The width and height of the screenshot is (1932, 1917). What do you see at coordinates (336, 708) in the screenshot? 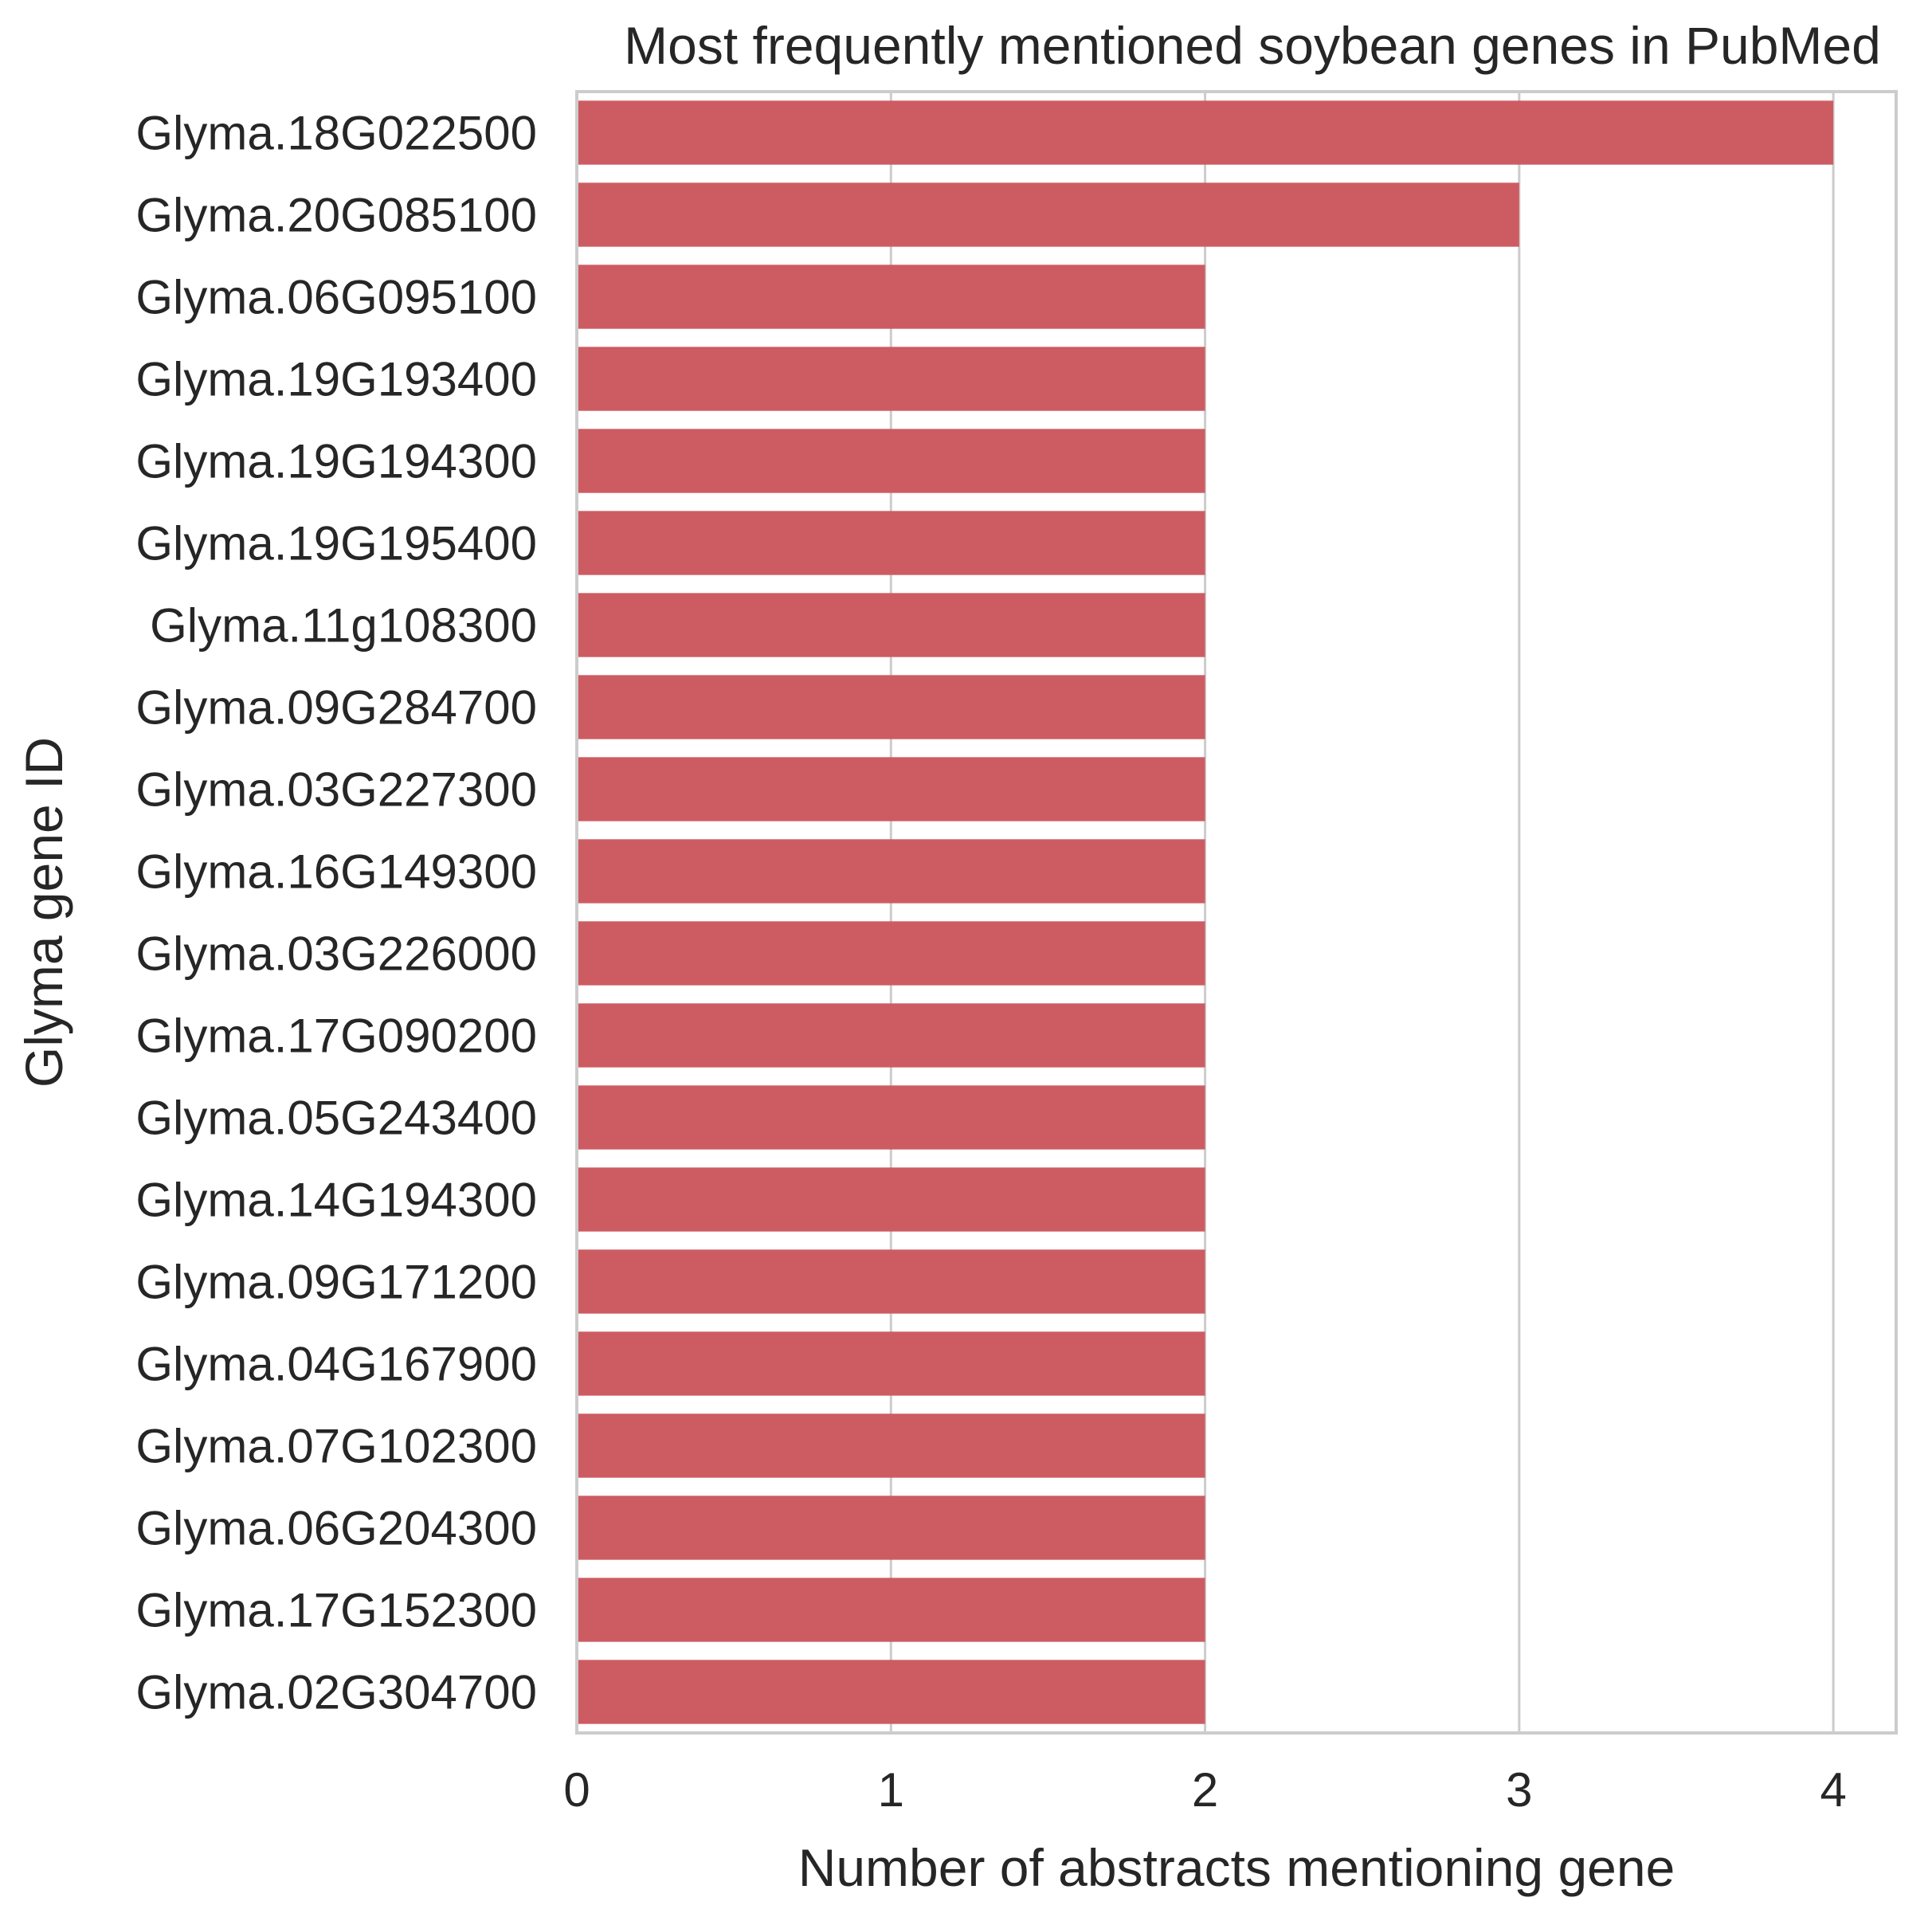
I see `y-tick-label: Glyma.09G284700` at bounding box center [336, 708].